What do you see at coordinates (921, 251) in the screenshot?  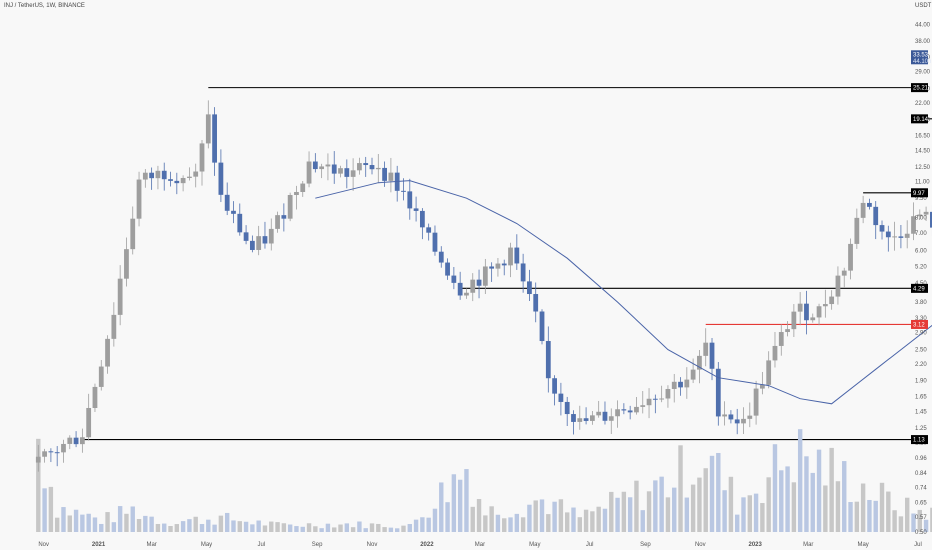 I see `y-tick-label: 6.00` at bounding box center [921, 251].